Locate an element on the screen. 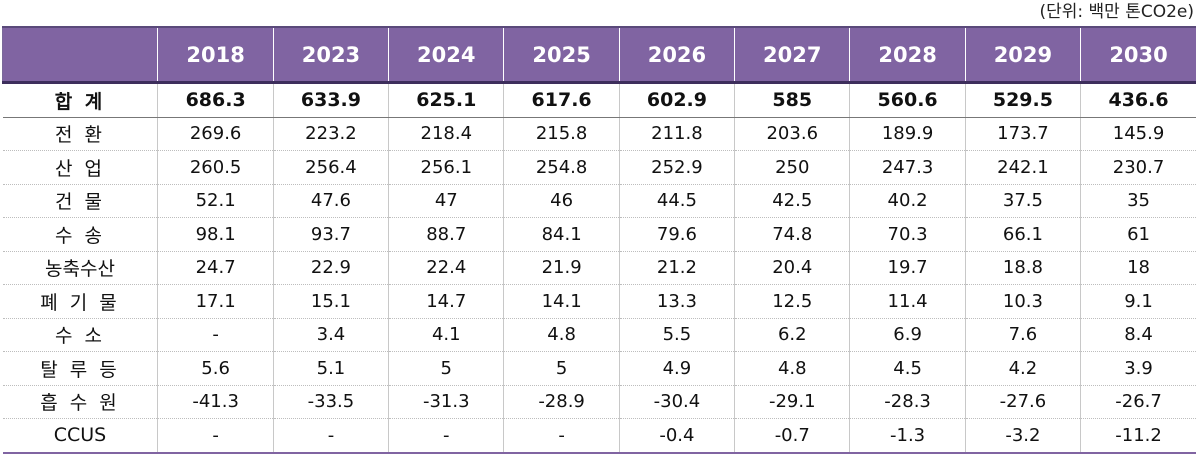 The height and width of the screenshot is (454, 1200). cell-value: 211.8 is located at coordinates (676, 134).